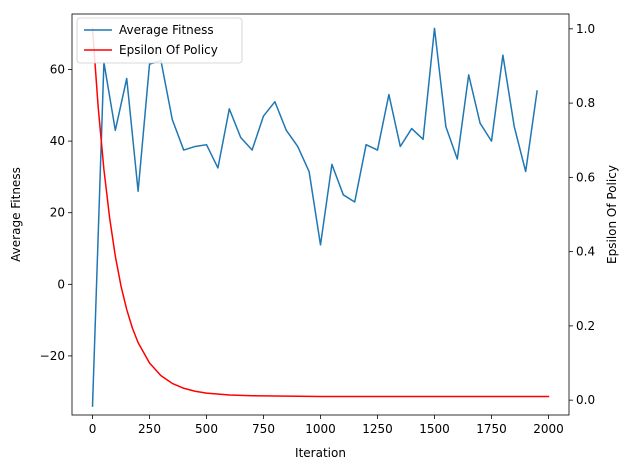  What do you see at coordinates (166, 30) in the screenshot?
I see `legend-label: Average Fitness` at bounding box center [166, 30].